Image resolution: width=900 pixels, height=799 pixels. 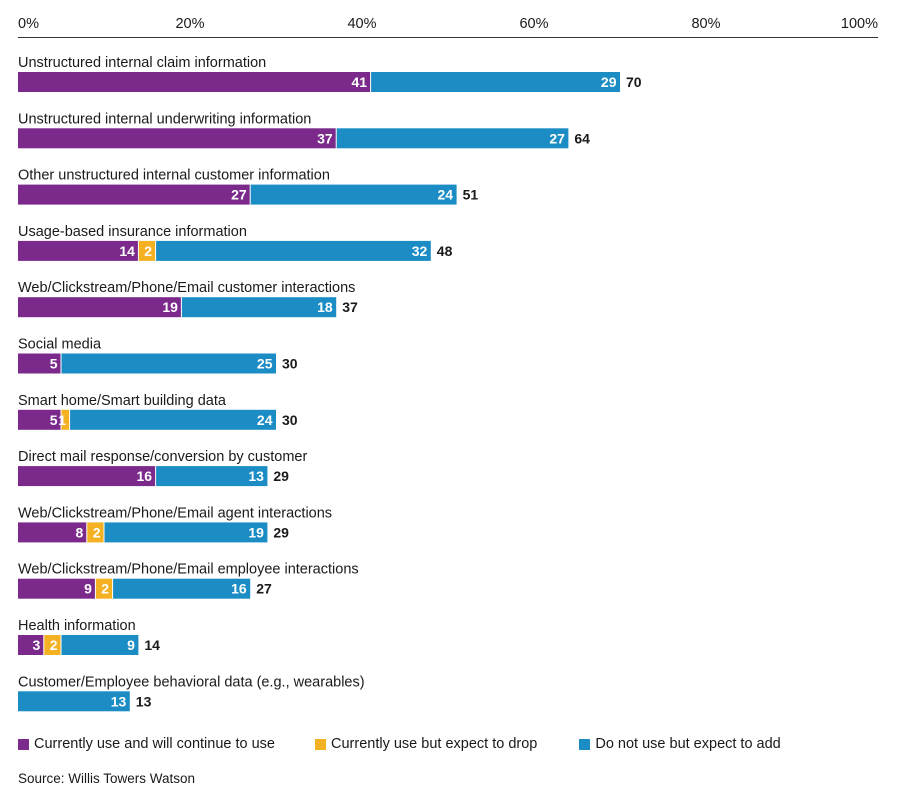 I want to click on segment-value-label: 29, so click(x=609, y=82).